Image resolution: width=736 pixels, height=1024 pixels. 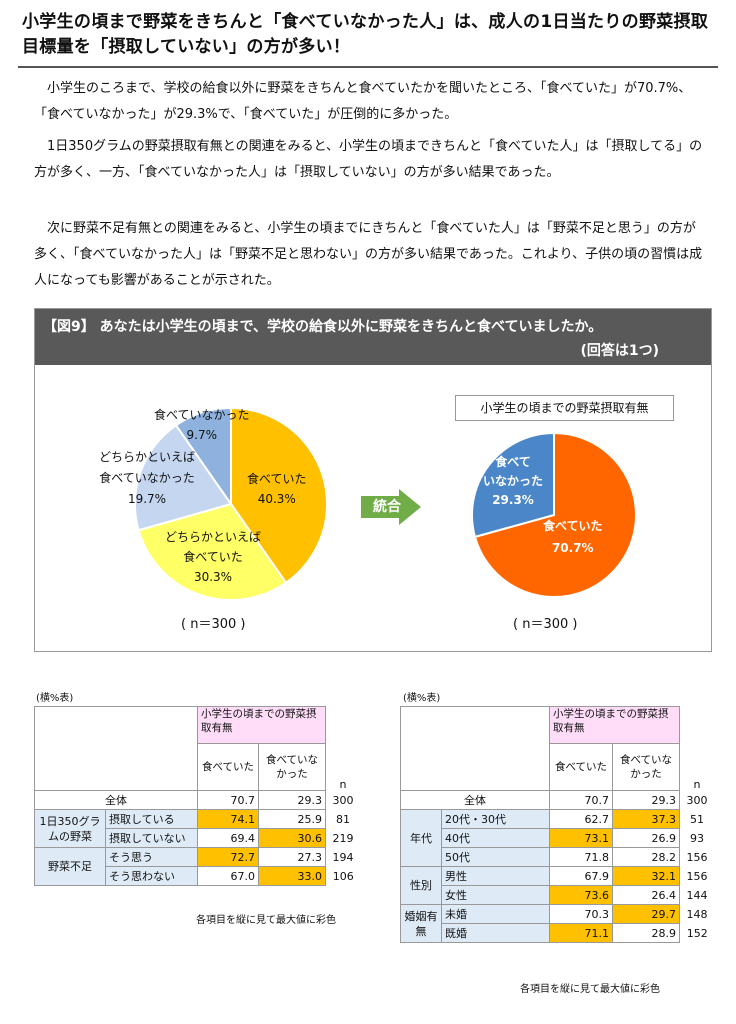 What do you see at coordinates (495, 914) in the screenshot?
I see `row-label: 未婚` at bounding box center [495, 914].